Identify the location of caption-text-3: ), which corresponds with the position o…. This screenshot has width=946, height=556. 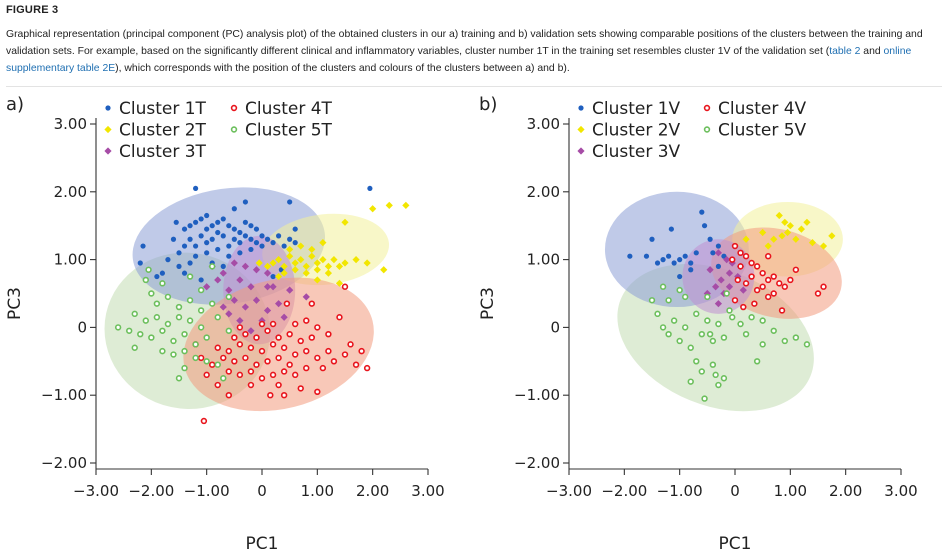
(342, 68).